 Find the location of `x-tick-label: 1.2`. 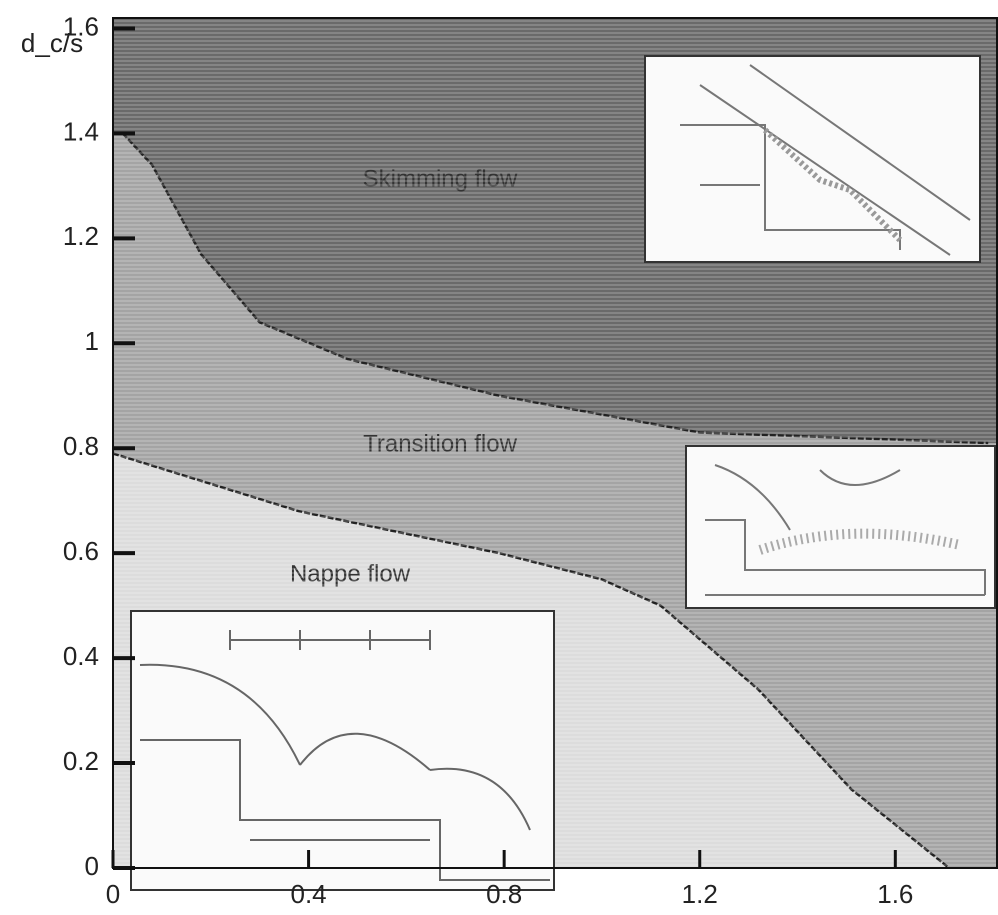

x-tick-label: 1.2 is located at coordinates (700, 894).